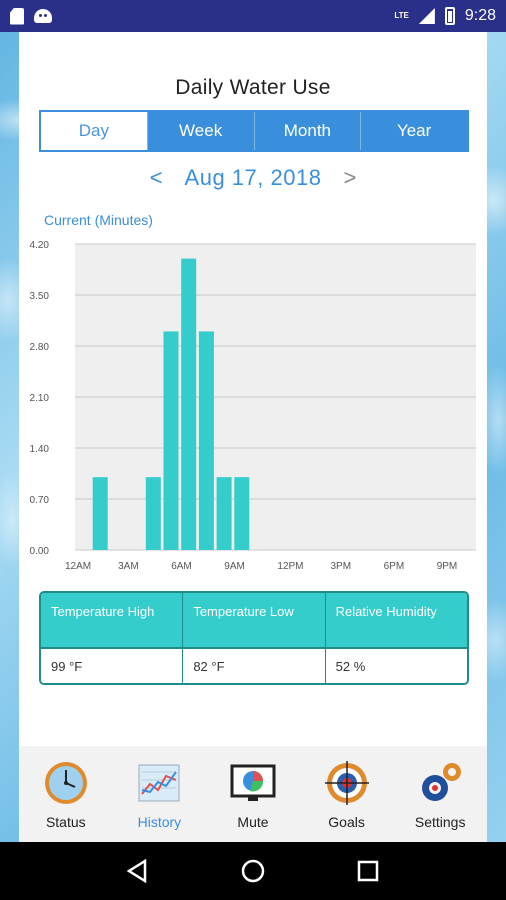 This screenshot has width=506, height=900. I want to click on tab-month: Month, so click(307, 131).